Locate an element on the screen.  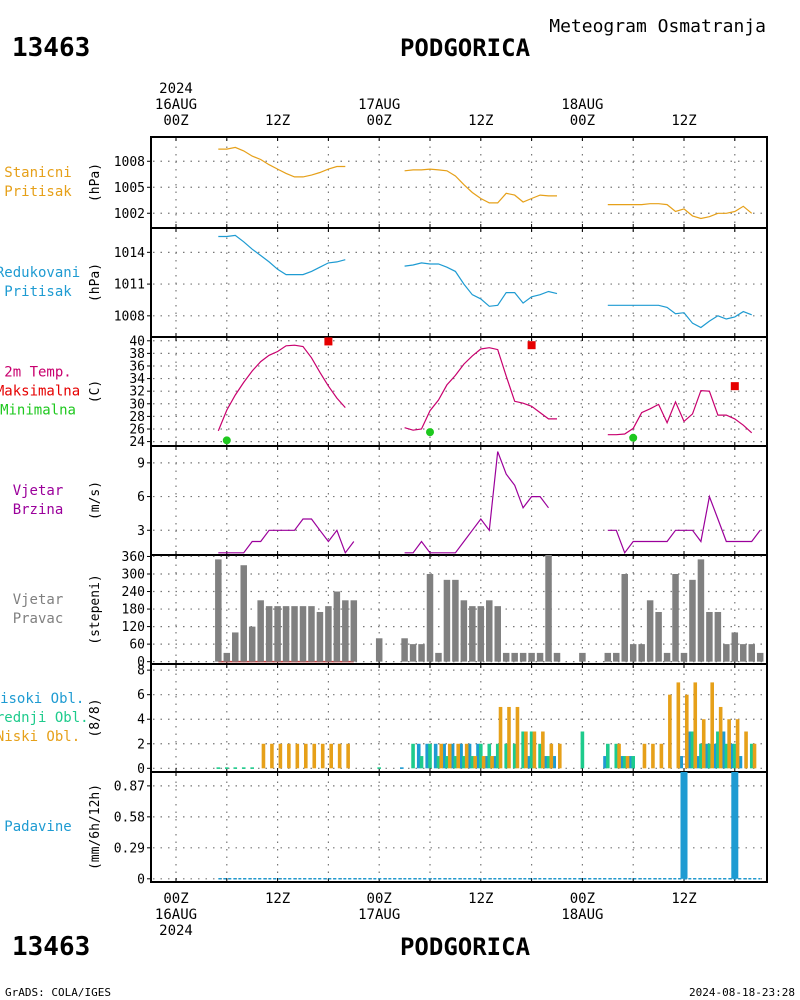
clouds-ytick-label: 8 is located at coordinates (141, 671).